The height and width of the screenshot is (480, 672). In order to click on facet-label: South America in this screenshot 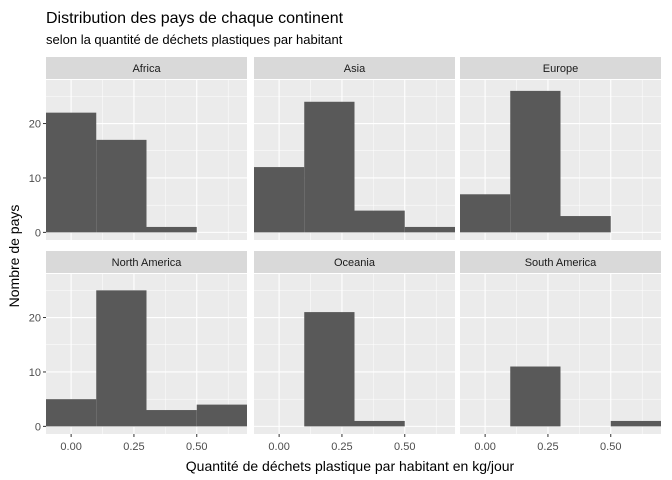, I will do `click(561, 263)`.